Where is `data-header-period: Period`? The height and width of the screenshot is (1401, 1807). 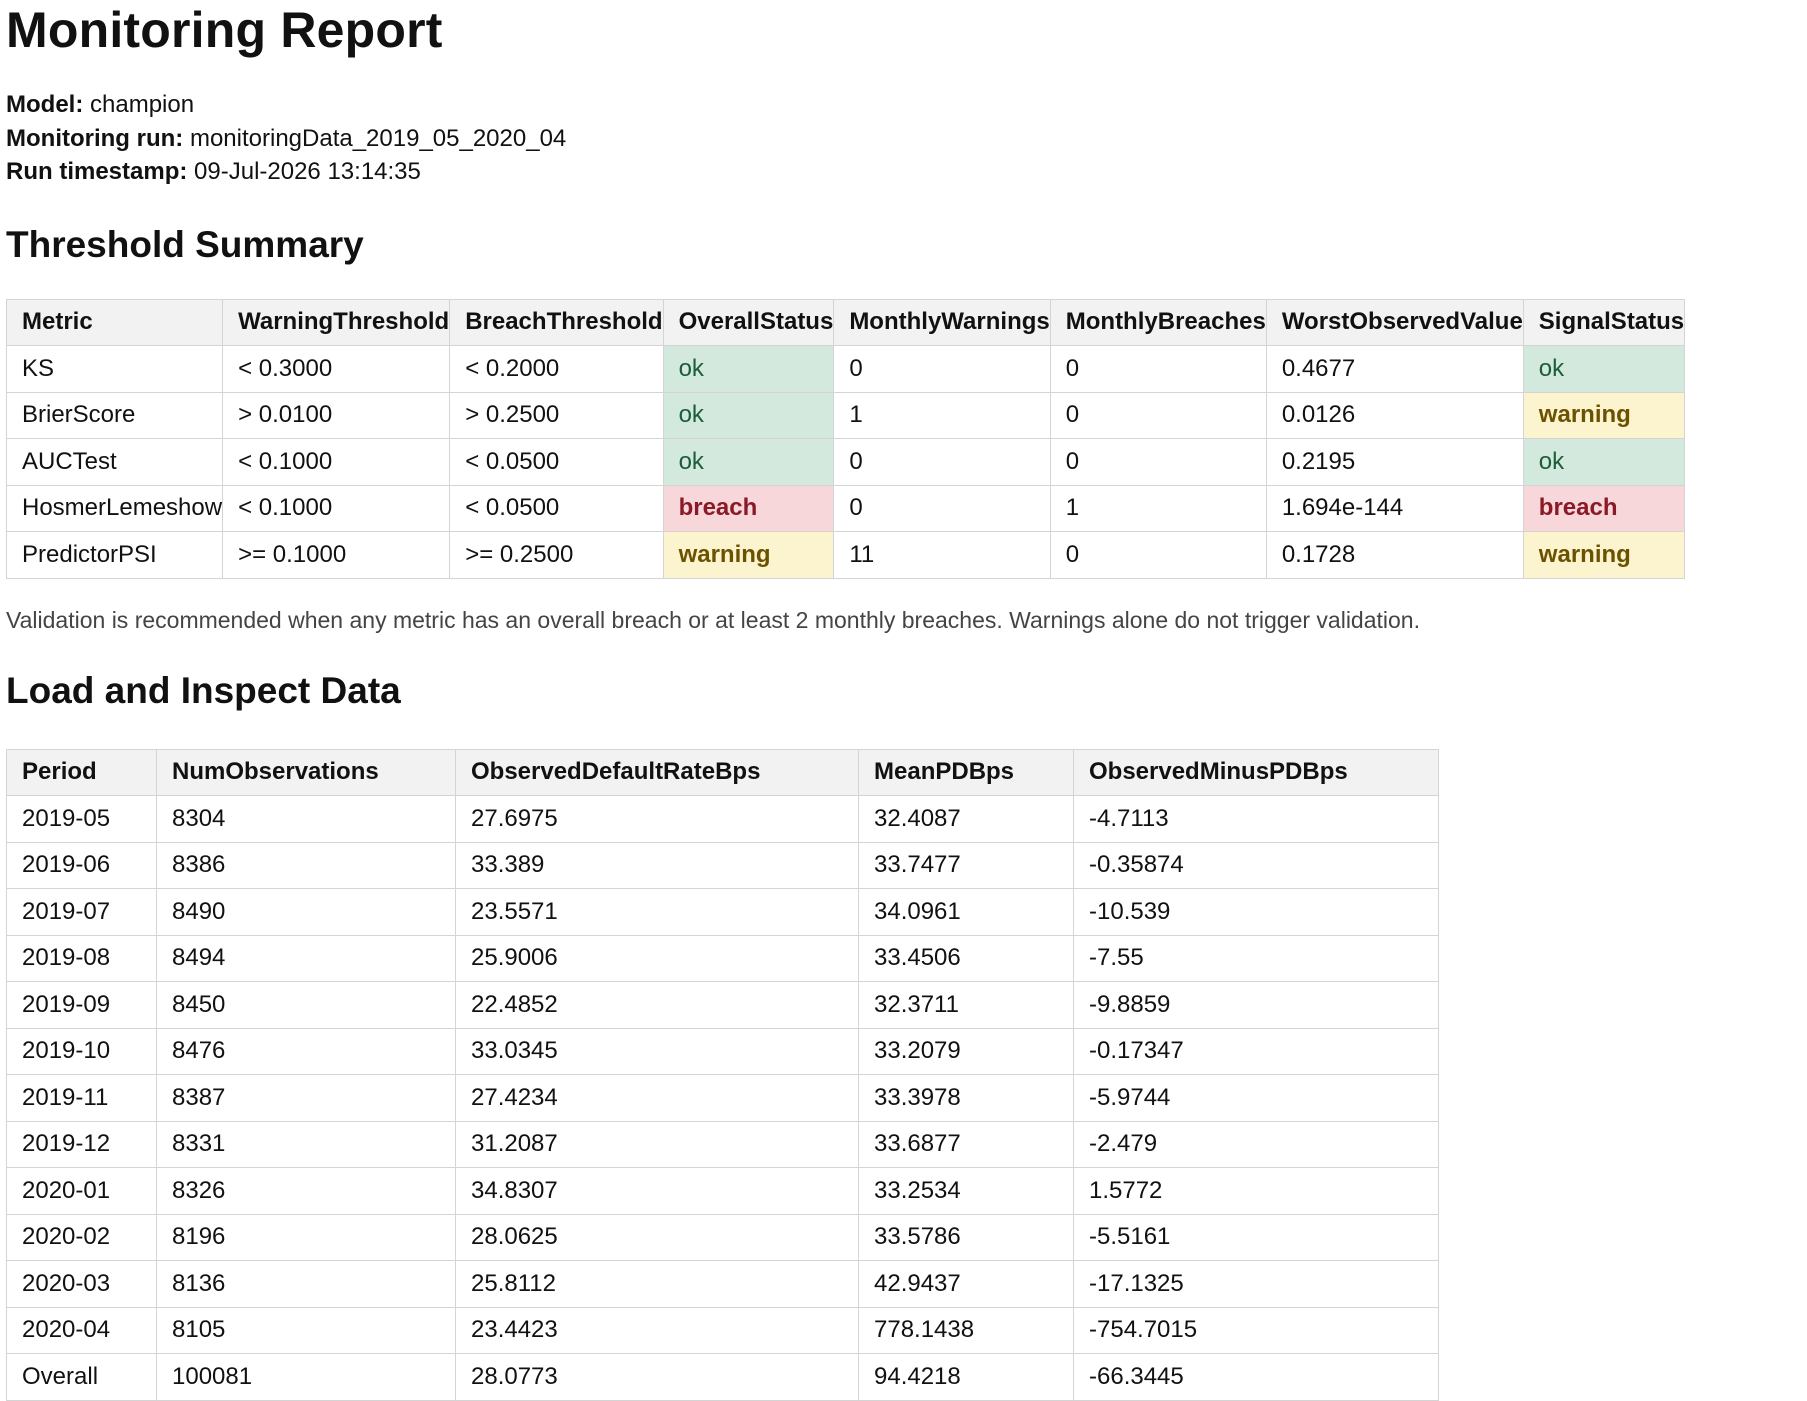 data-header-period: Period is located at coordinates (81, 772).